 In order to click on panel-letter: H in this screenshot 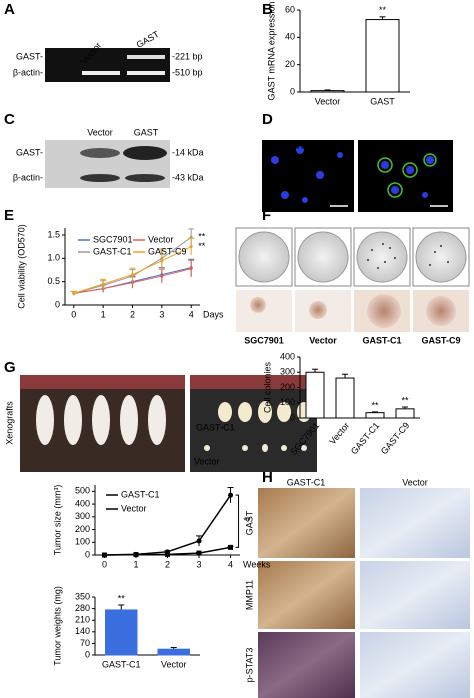, I will do `click(267, 477)`.